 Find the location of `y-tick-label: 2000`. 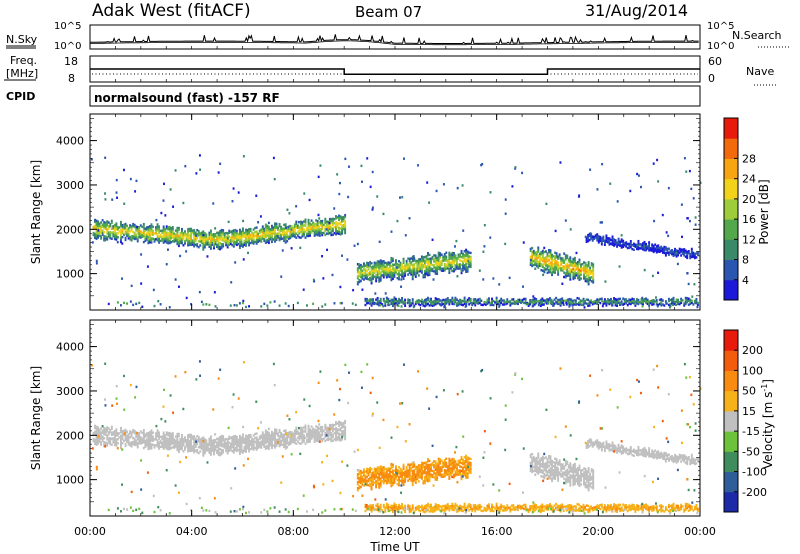

y-tick-label: 2000 is located at coordinates (70, 229).